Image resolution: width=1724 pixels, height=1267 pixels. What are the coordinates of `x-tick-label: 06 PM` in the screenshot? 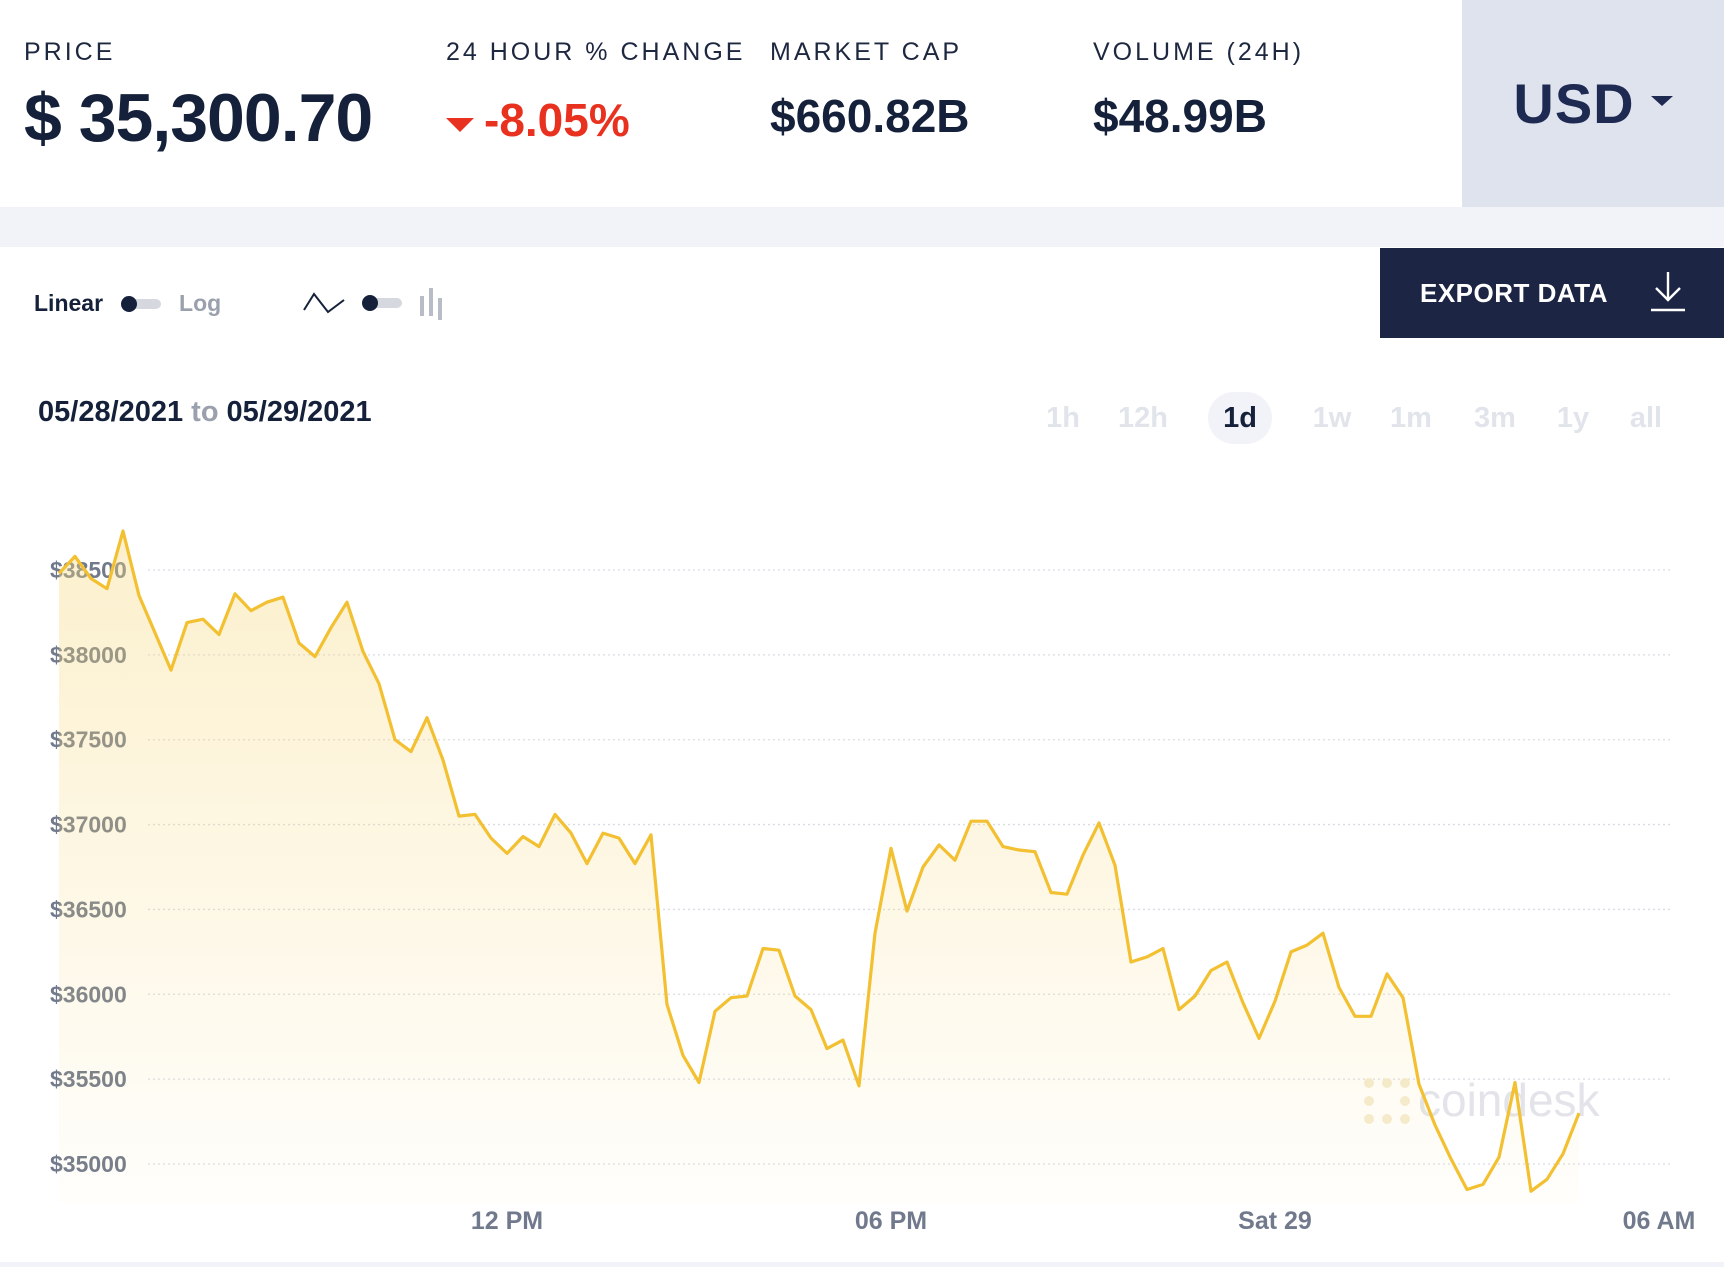 It's located at (891, 1221).